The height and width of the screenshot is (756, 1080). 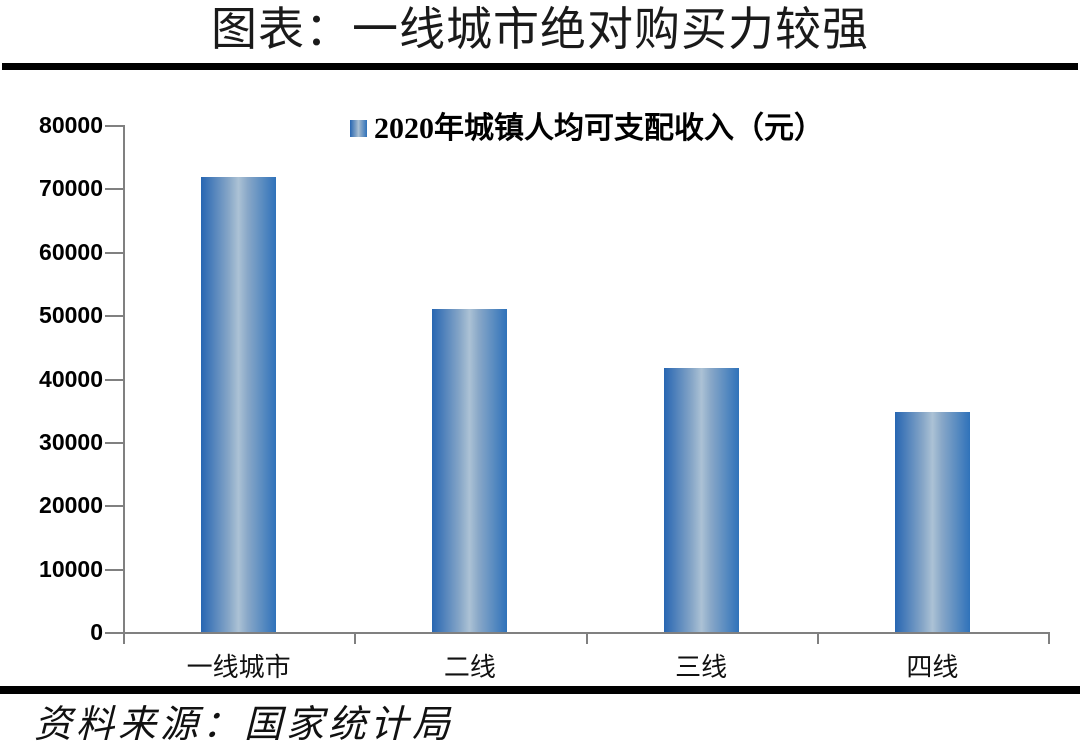 I want to click on y-tick-label: 10000, so click(x=71, y=568).